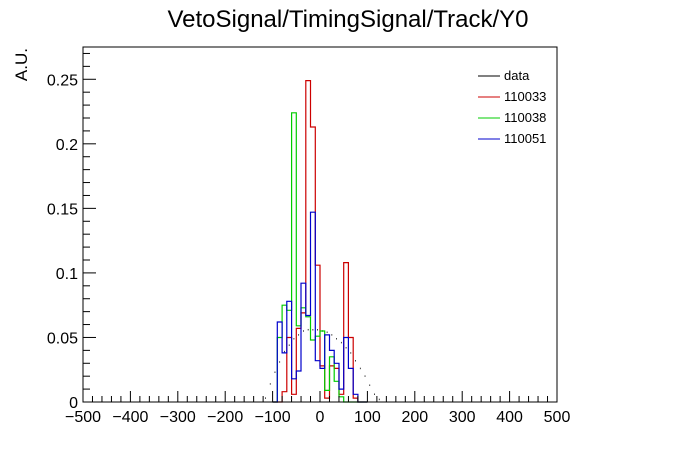  Describe the element at coordinates (67, 145) in the screenshot. I see `y-tick-label: 0.2` at that location.